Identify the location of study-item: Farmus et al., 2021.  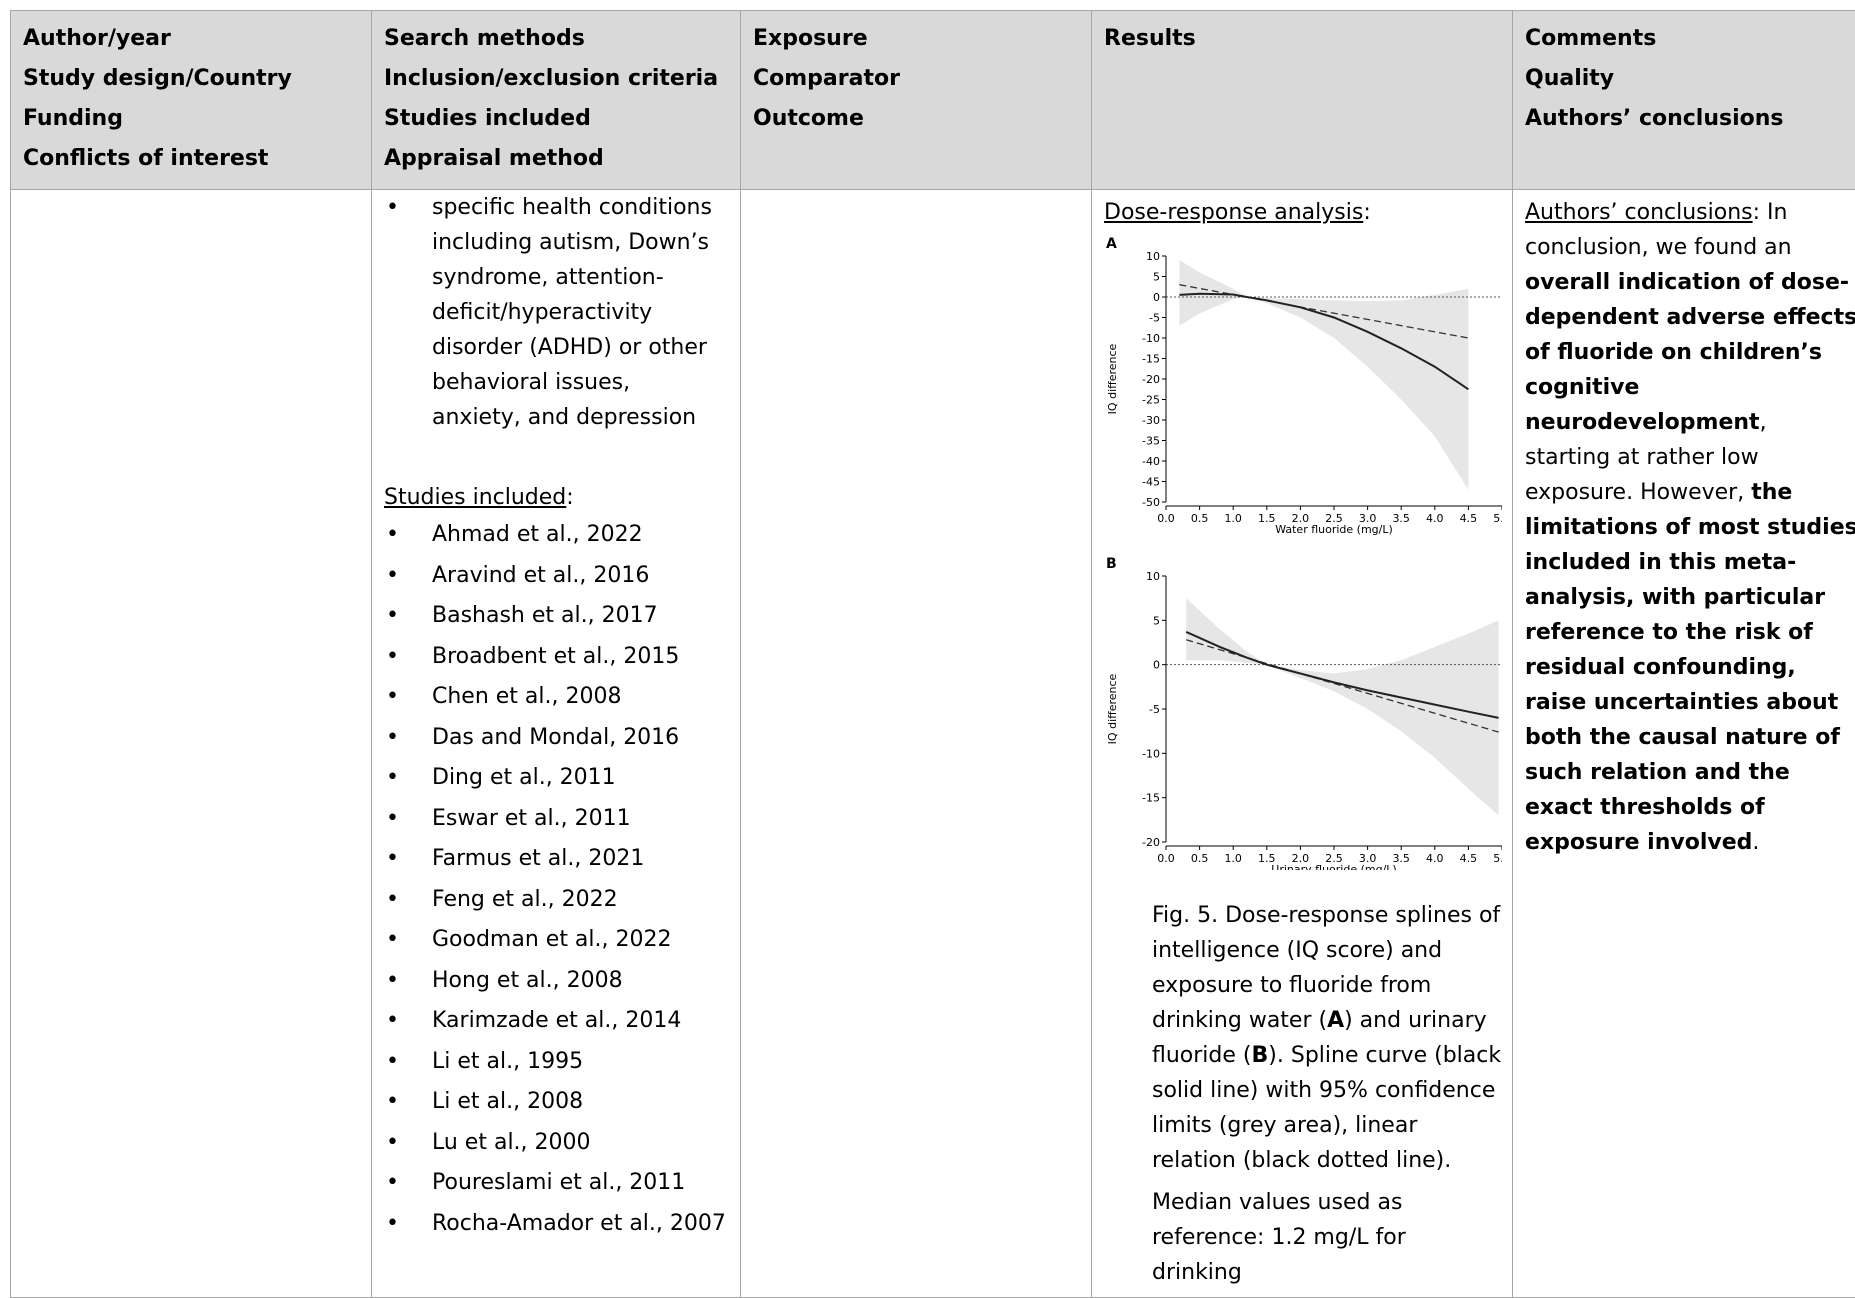
(556, 859).